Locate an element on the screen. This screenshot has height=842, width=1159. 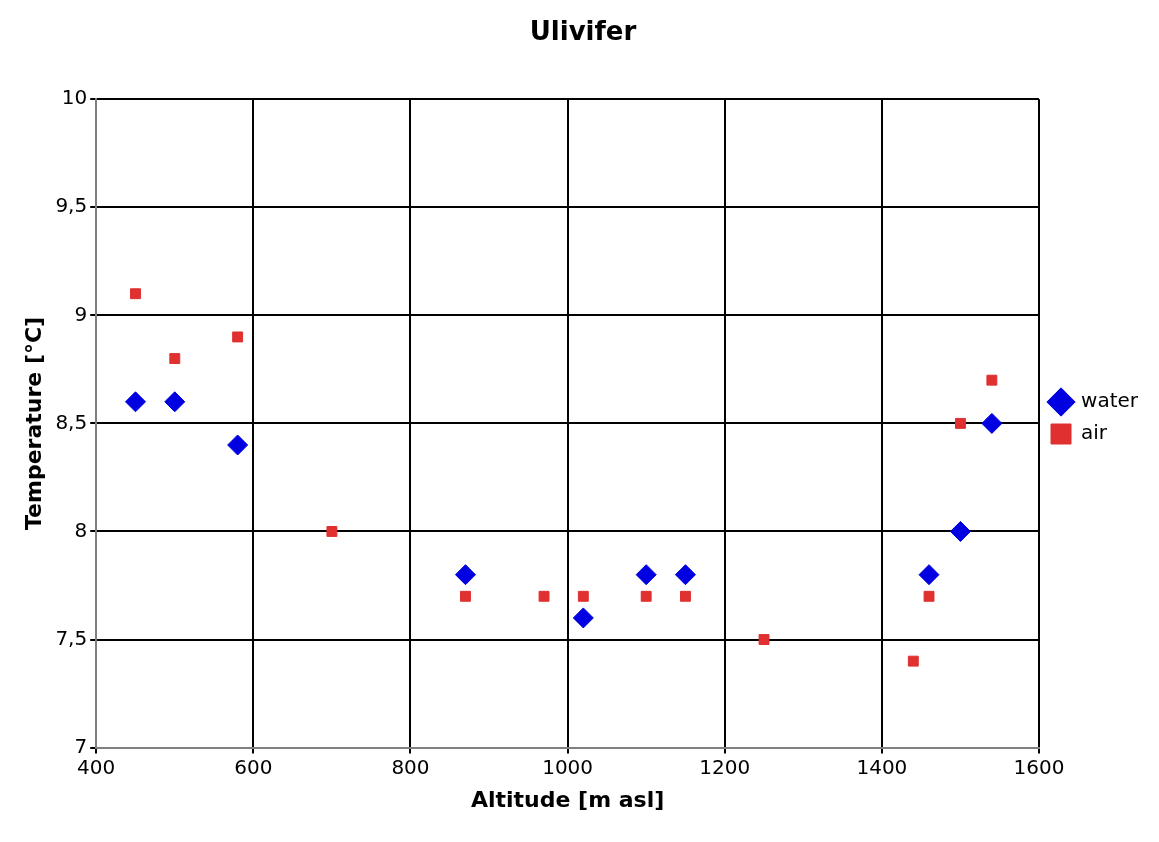
x-axis-title: Altitude [m asl] is located at coordinates (567, 799).